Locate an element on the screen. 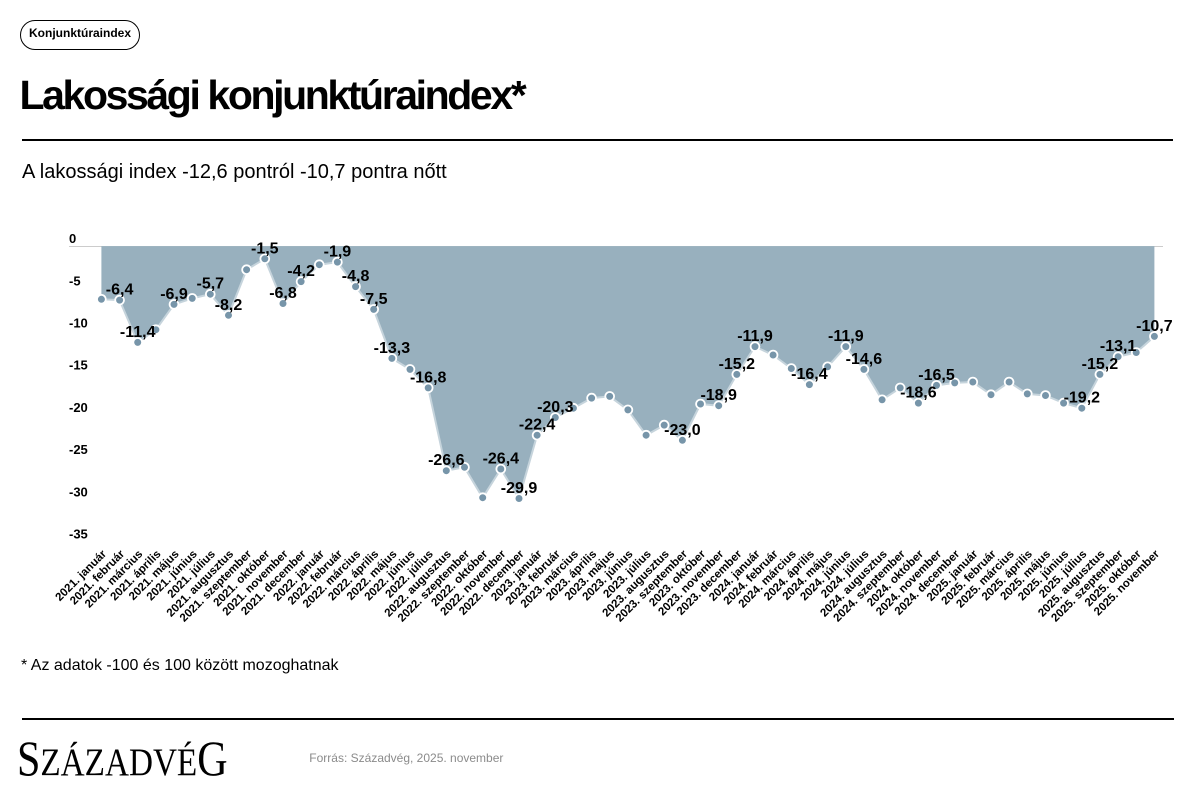 The image size is (1193, 794). svg-text: -8,2 is located at coordinates (229, 305).